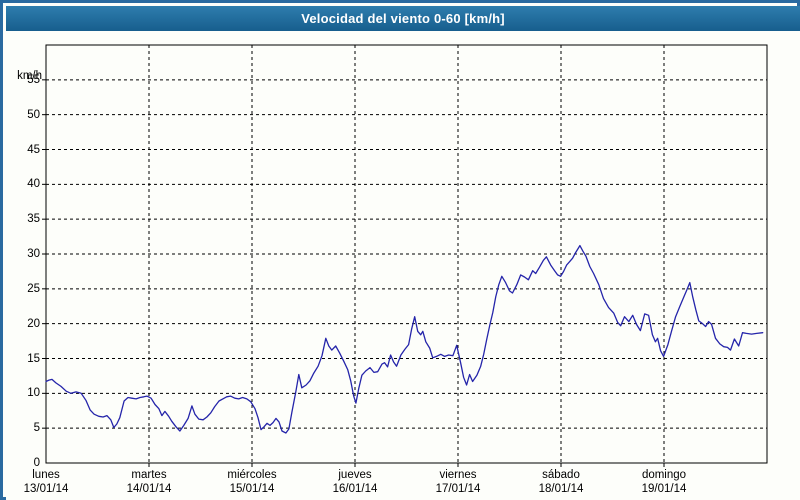 The height and width of the screenshot is (500, 800). What do you see at coordinates (149, 475) in the screenshot?
I see `x-day-label-martes: martes` at bounding box center [149, 475].